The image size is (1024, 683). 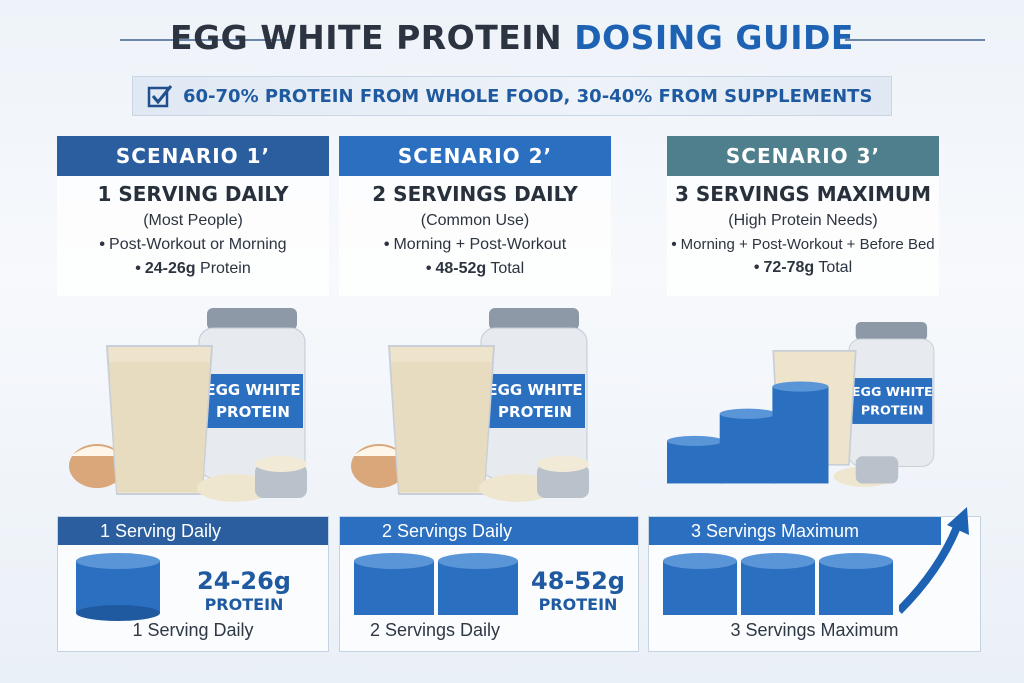 What do you see at coordinates (244, 590) in the screenshot?
I see `summary-value: 24-26g PROTEIN` at bounding box center [244, 590].